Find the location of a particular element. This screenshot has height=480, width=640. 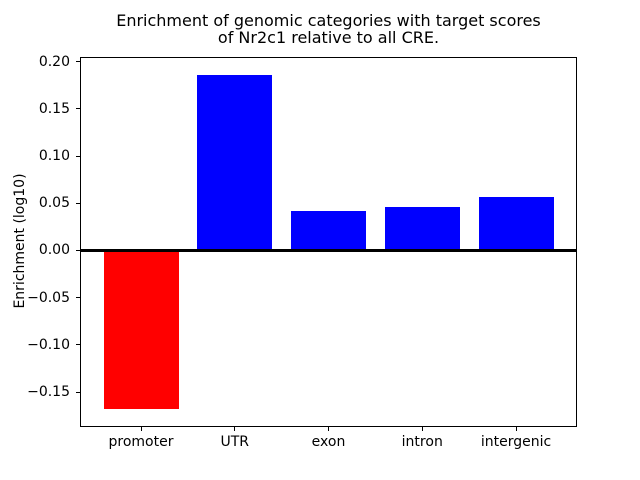

y-tick-label: −0.05 is located at coordinates (48, 297).